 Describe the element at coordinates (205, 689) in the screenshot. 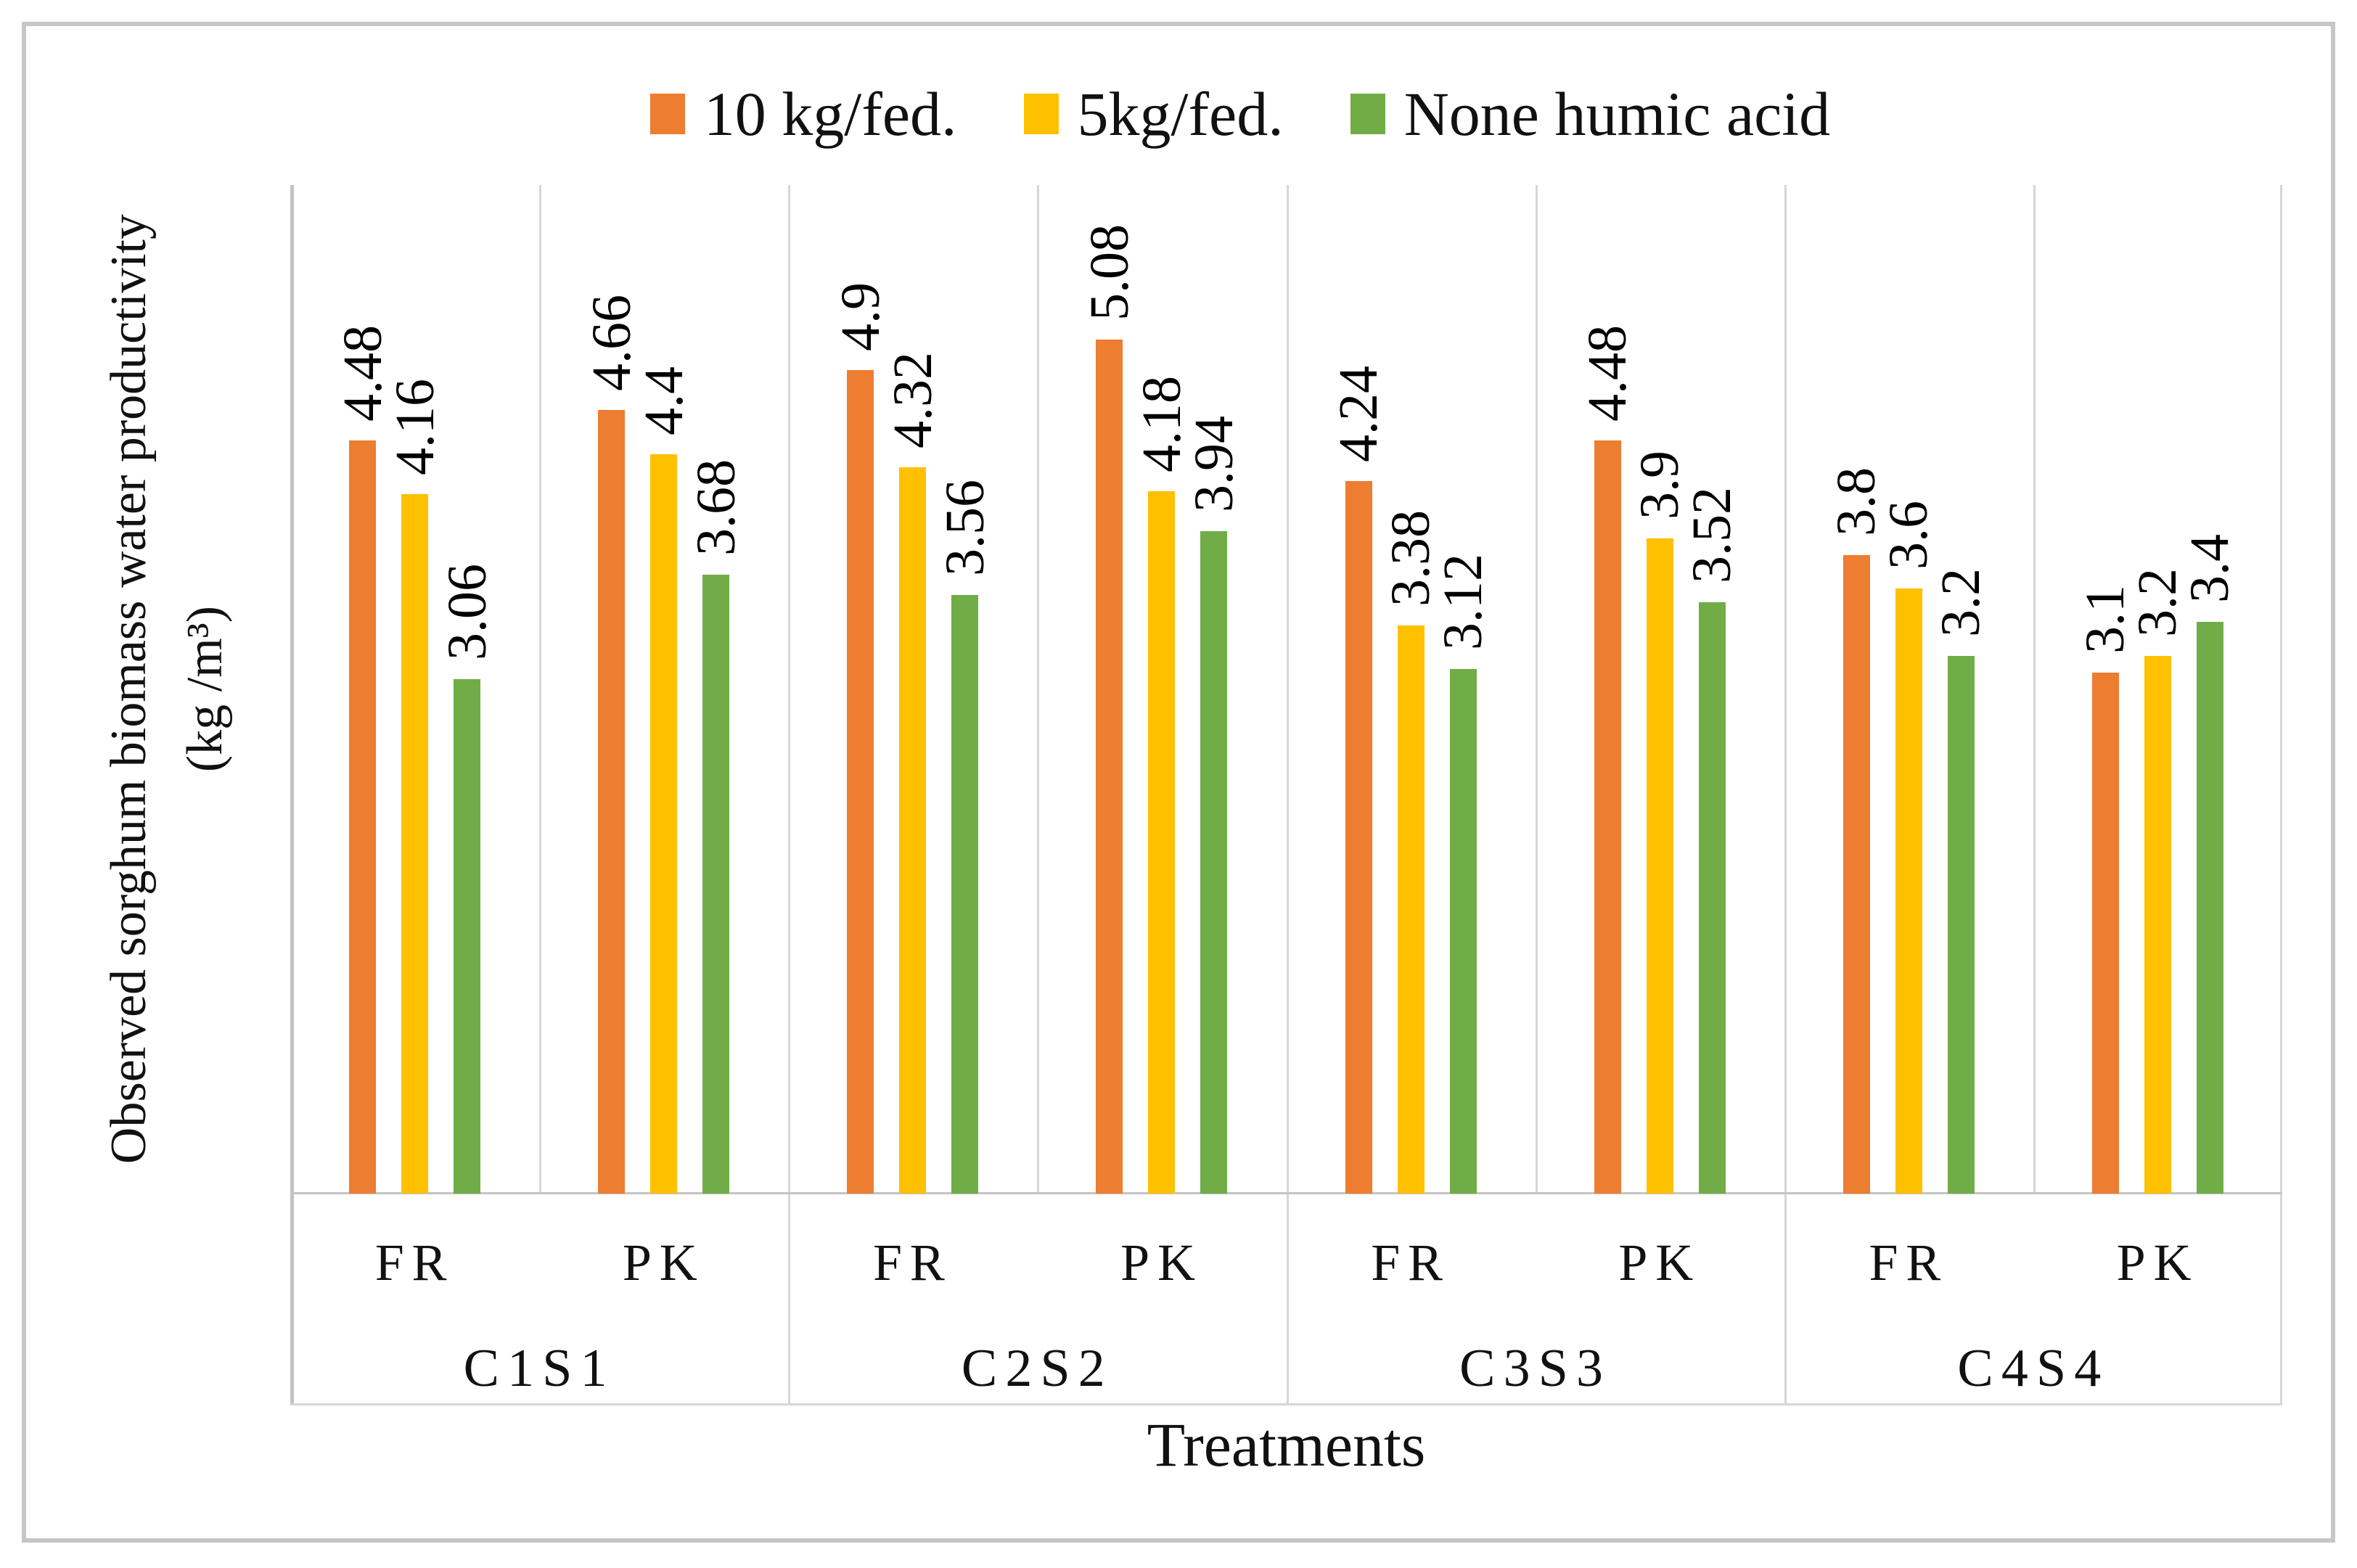

I see `y-axis-title-line2: (kg /m³)` at that location.